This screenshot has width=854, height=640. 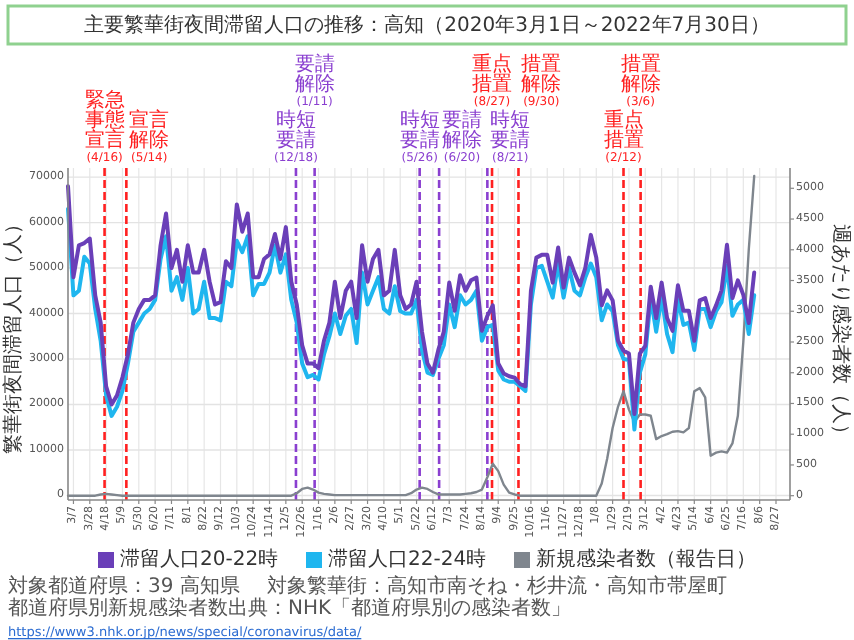 I want to click on text: 都道府県別新規感染者数出典：NHK「都道府県別の感染者数」, so click(x=290, y=608).